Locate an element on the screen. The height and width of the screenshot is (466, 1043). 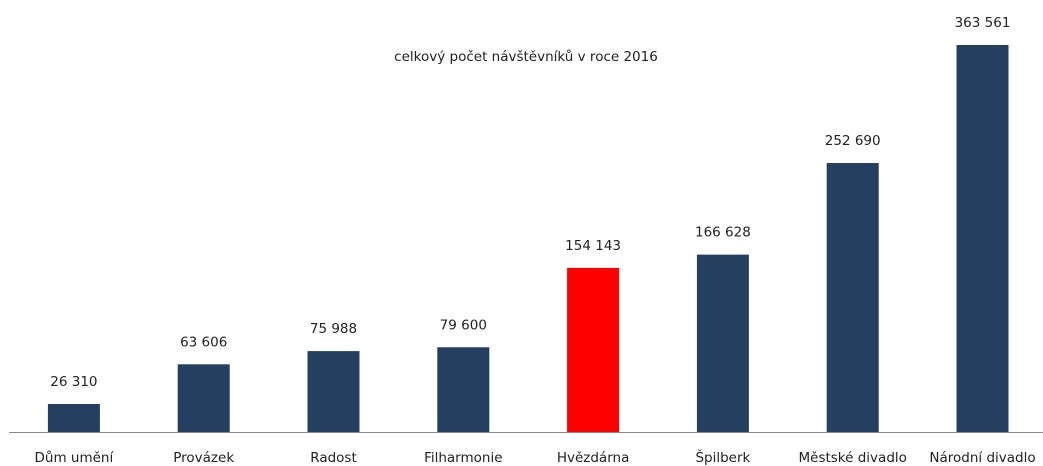
chart-title: celkový počet návštěvníků v roce 2016 is located at coordinates (526, 57).